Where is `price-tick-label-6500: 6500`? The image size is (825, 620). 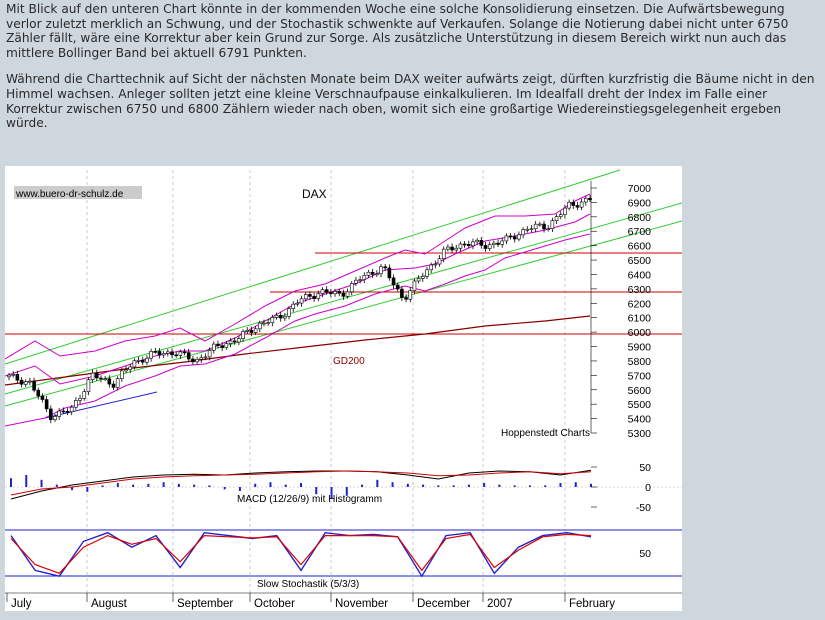 price-tick-label-6500: 6500 is located at coordinates (640, 261).